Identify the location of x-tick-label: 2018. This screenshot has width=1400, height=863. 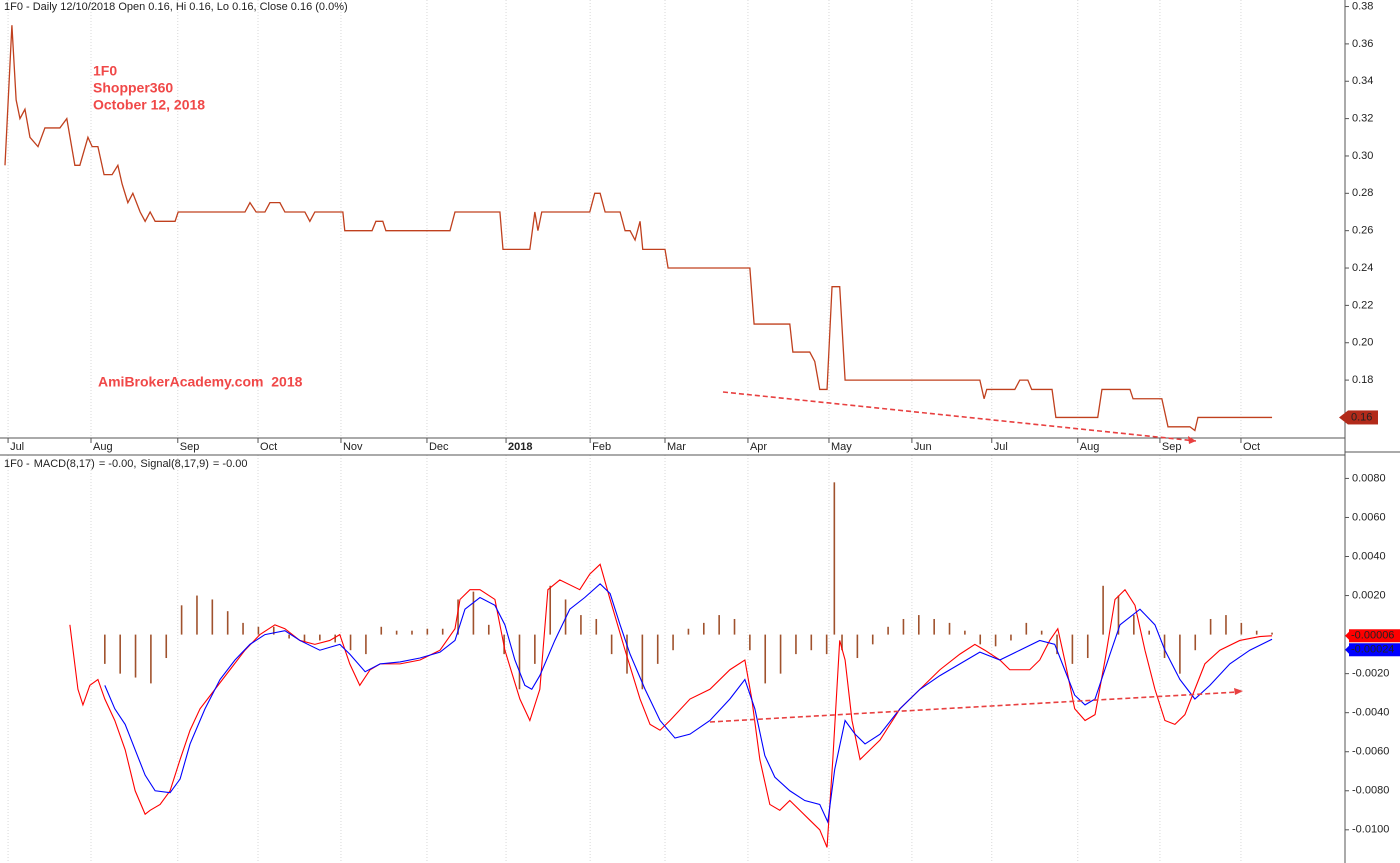
(520, 447).